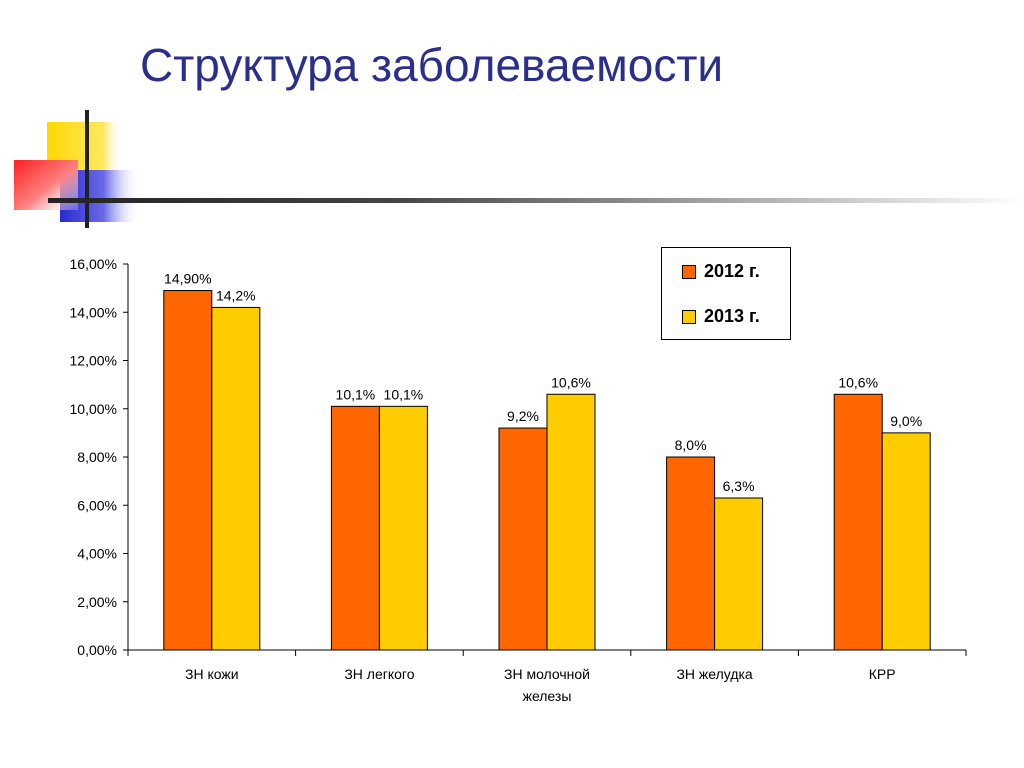 The width and height of the screenshot is (1024, 768). I want to click on x-category-label-line: КРР, so click(882, 674).